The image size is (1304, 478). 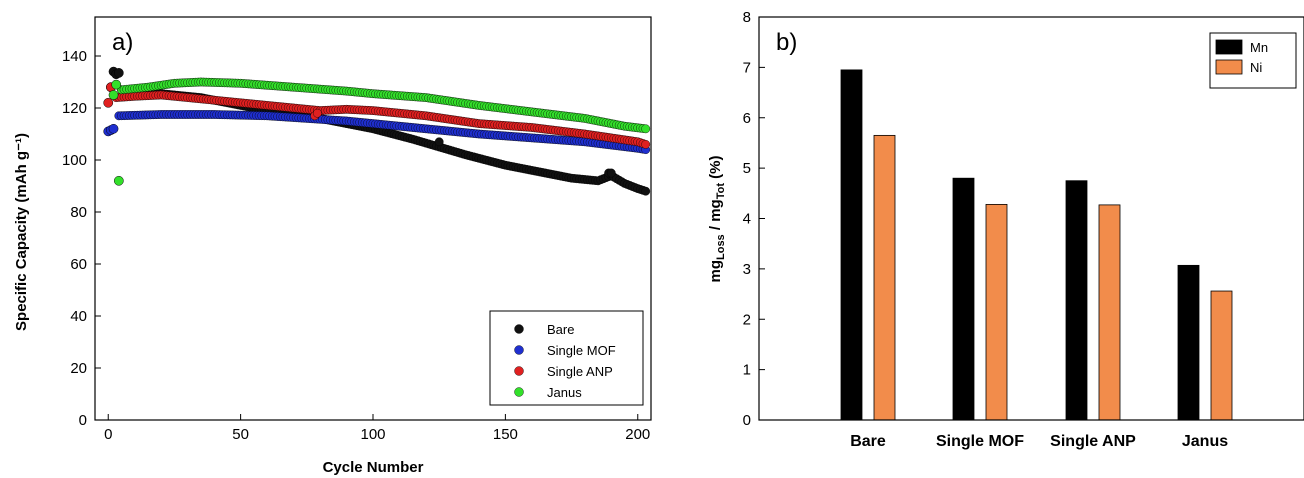 I want to click on panel-b-y-tick-label: 8, so click(x=747, y=17).